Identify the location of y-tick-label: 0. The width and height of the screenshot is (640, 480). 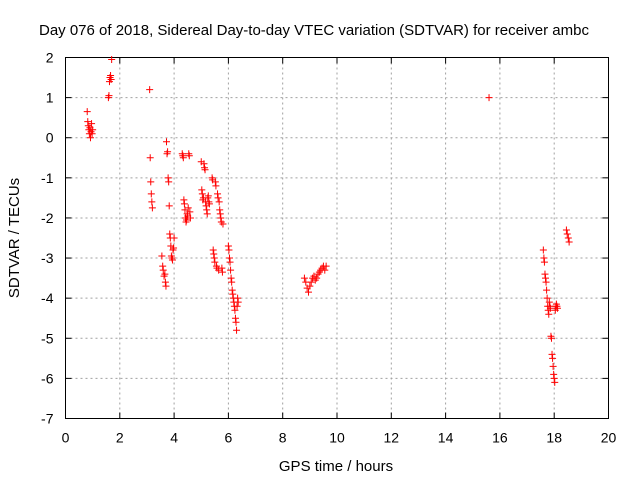
(50, 138).